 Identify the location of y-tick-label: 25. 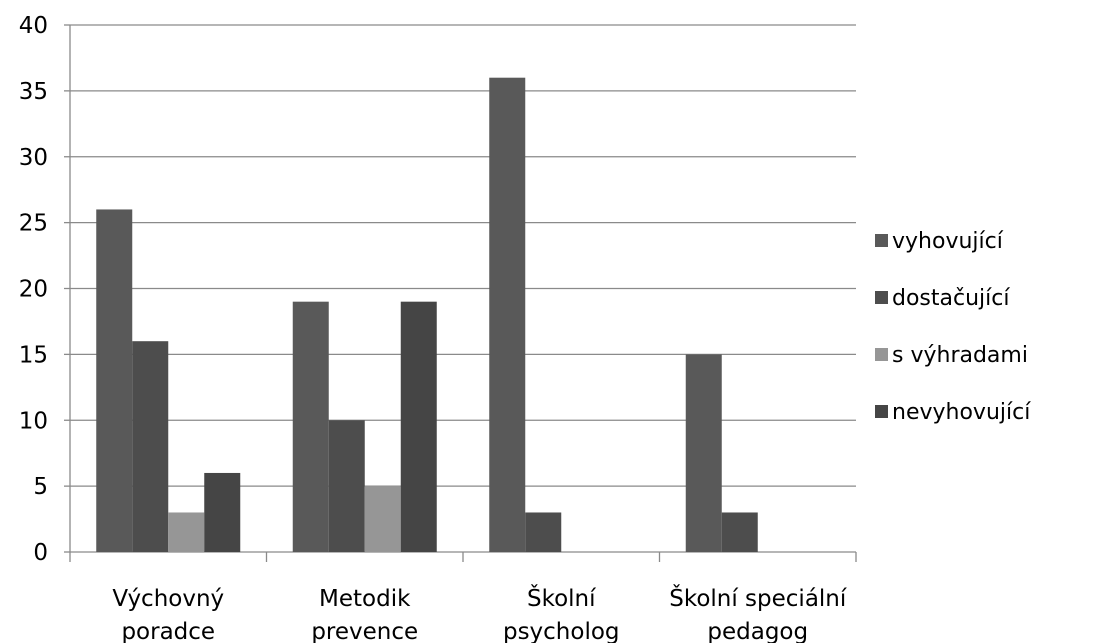
(33, 224).